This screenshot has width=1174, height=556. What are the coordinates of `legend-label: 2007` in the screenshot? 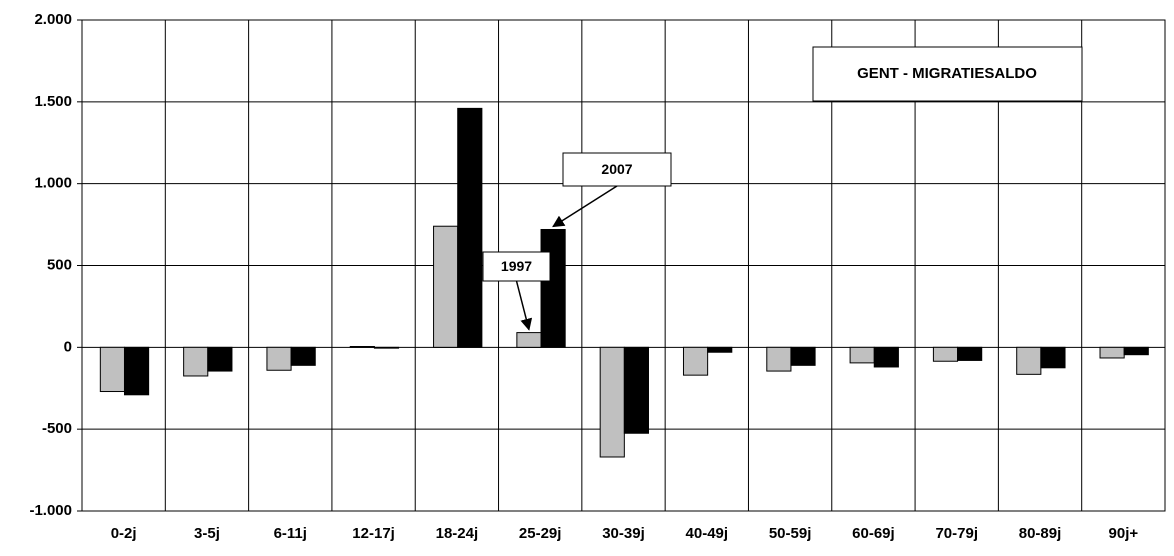 It's located at (616, 169).